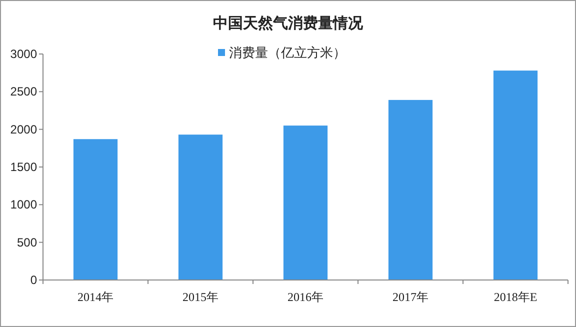 The width and height of the screenshot is (576, 327). I want to click on x-tick-label: 2017年, so click(410, 297).